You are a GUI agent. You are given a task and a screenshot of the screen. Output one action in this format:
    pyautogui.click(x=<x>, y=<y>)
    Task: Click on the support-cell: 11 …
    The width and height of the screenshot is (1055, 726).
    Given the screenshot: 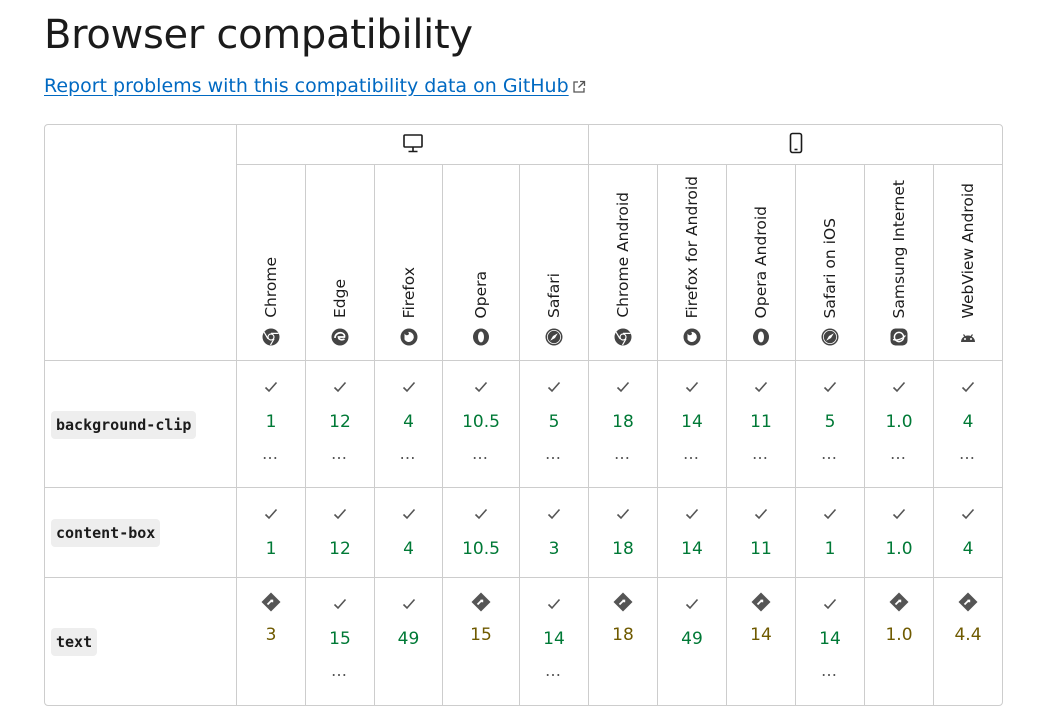 What is the action you would take?
    pyautogui.click(x=761, y=424)
    